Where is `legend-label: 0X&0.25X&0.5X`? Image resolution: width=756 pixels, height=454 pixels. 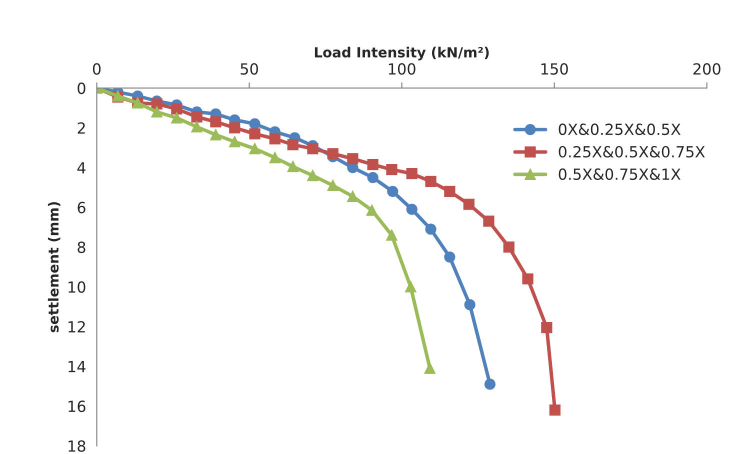
legend-label: 0X&0.25X&0.5X is located at coordinates (619, 130).